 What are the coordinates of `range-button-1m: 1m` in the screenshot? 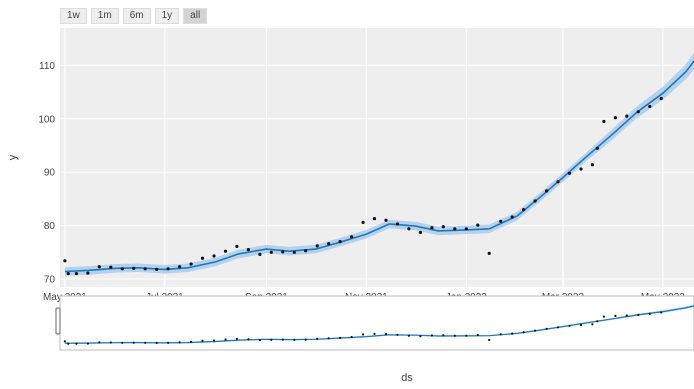 It's located at (104, 16).